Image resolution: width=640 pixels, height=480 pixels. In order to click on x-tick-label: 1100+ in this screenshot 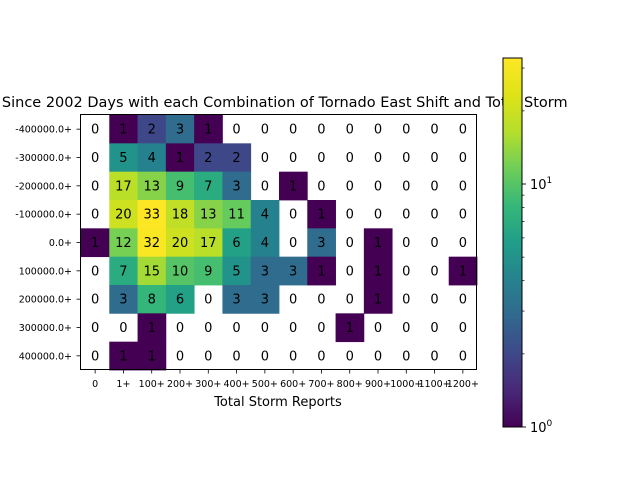, I will do `click(435, 384)`.